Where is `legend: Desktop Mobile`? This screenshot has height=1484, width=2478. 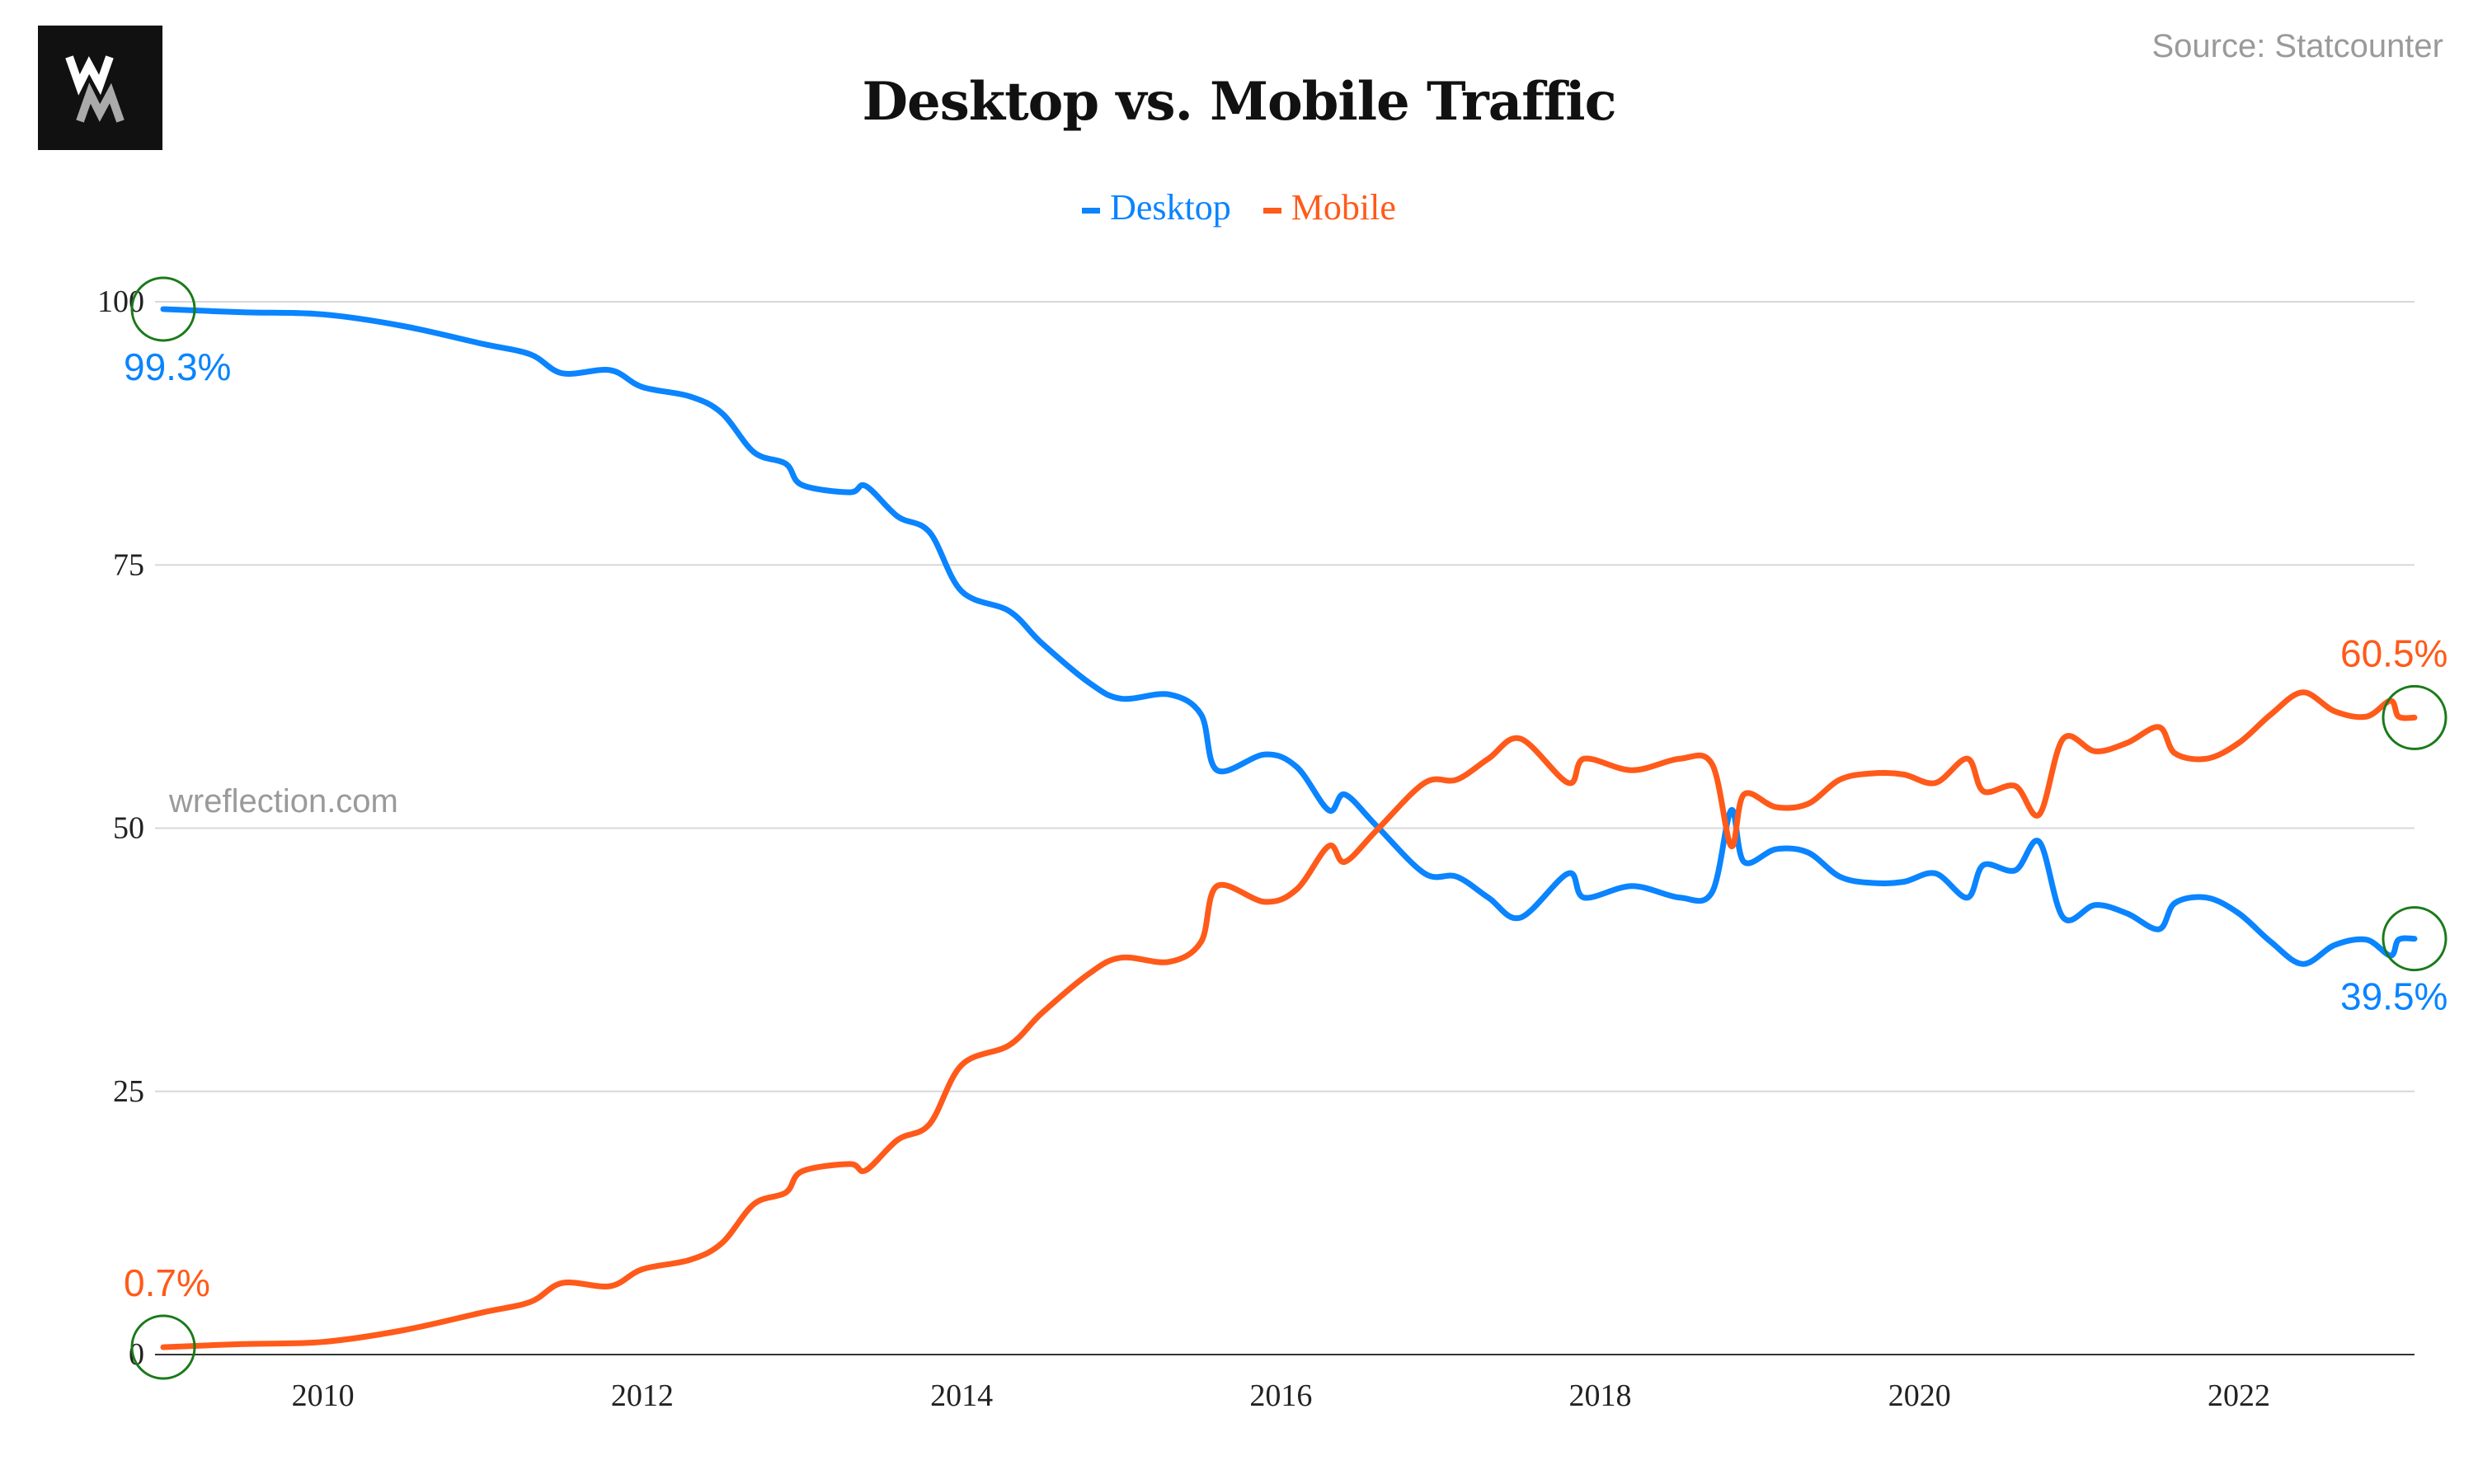 legend: Desktop Mobile is located at coordinates (1239, 207).